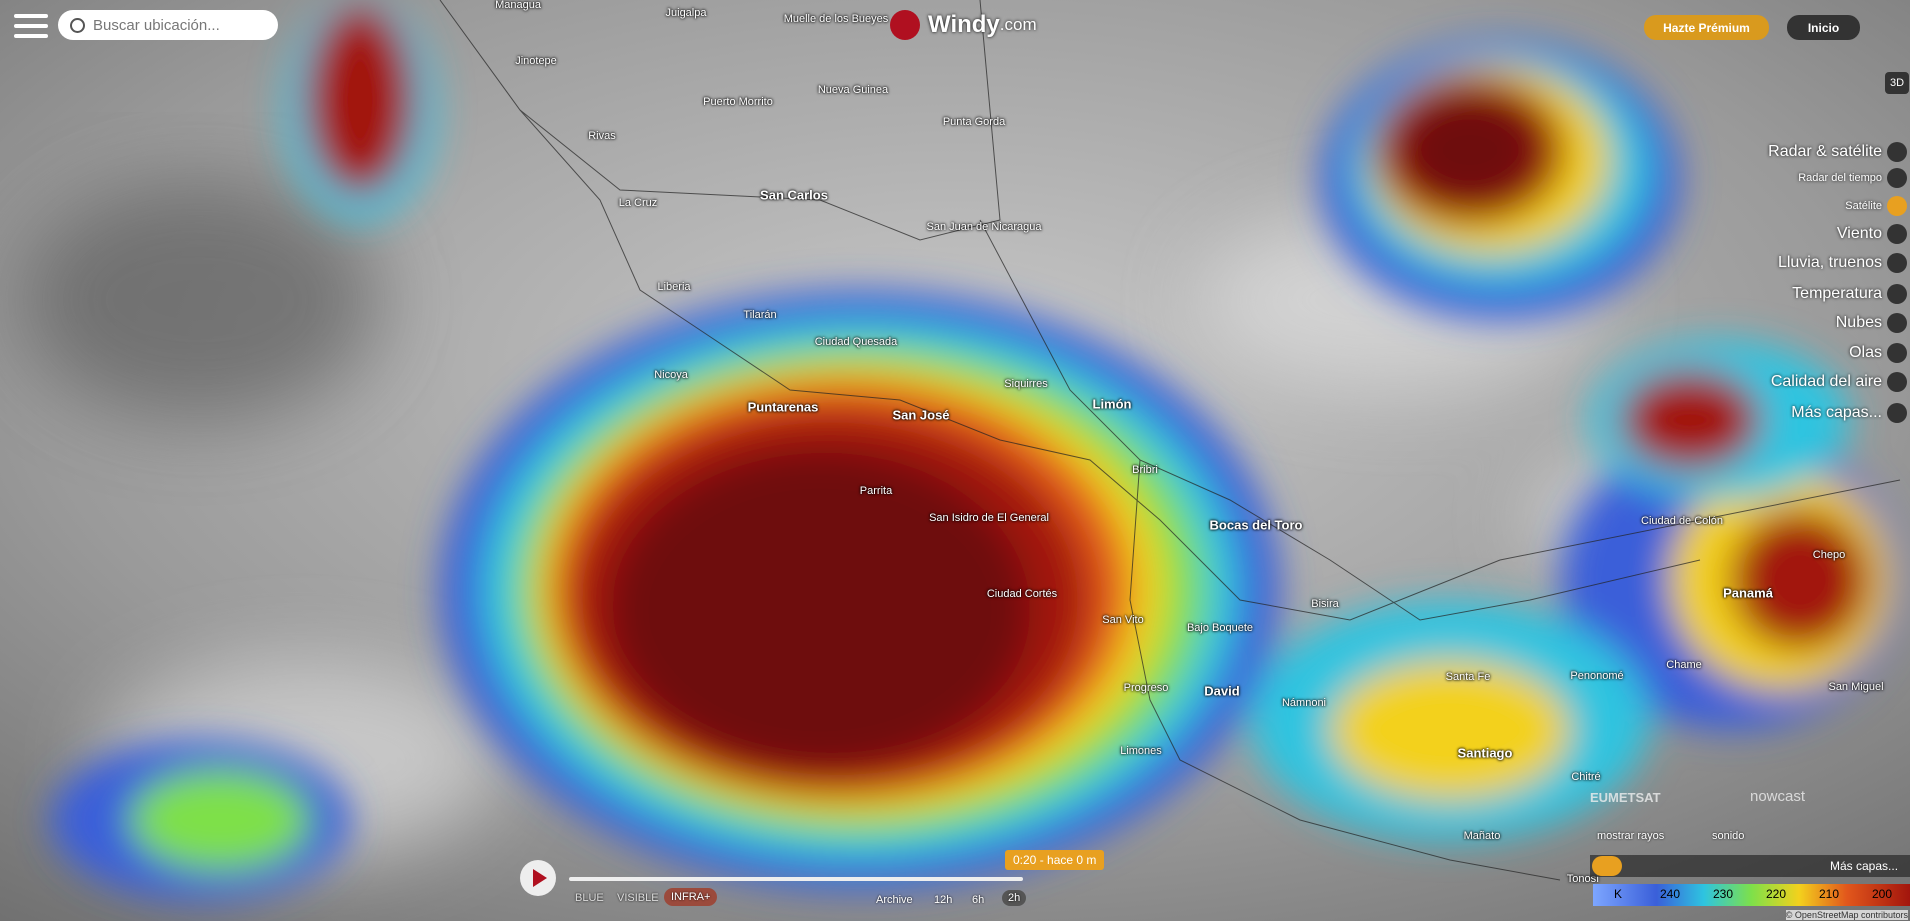 The image size is (1910, 921). I want to click on place-label: Rivas, so click(602, 136).